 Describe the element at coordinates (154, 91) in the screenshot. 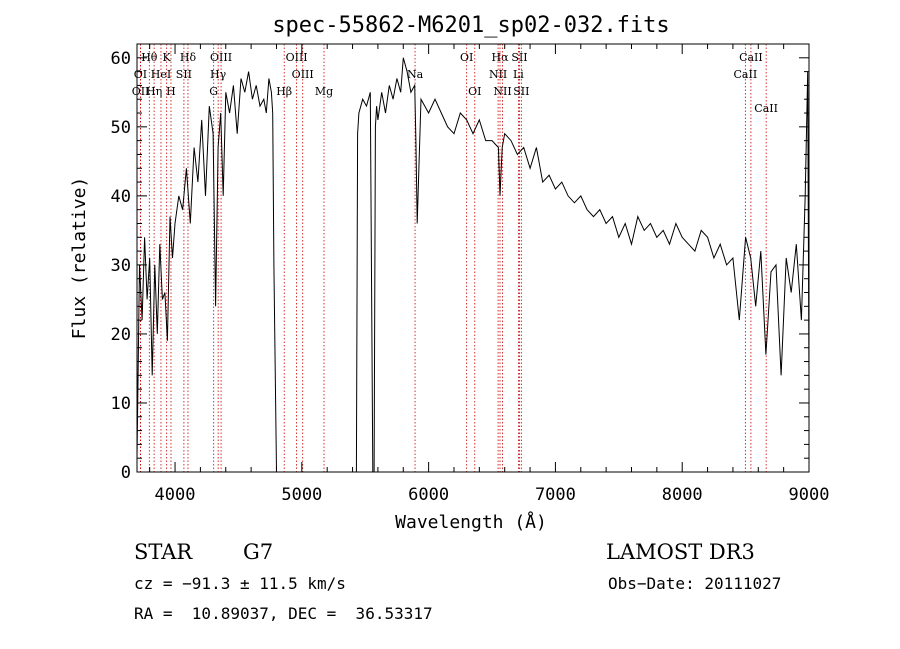

I see `line-label: Hη` at that location.